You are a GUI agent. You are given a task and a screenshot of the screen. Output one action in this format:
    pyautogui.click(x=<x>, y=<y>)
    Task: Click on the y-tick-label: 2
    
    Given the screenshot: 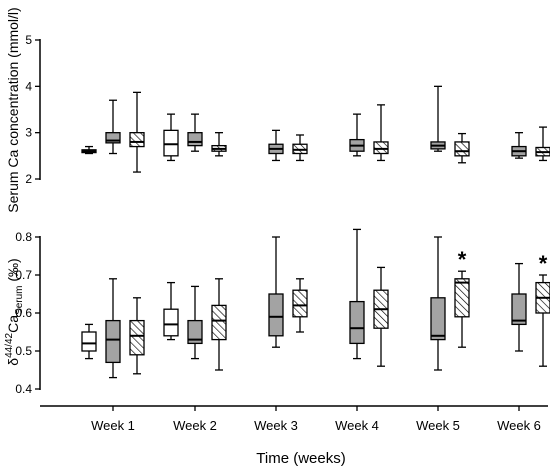 What is the action you would take?
    pyautogui.click(x=28, y=179)
    